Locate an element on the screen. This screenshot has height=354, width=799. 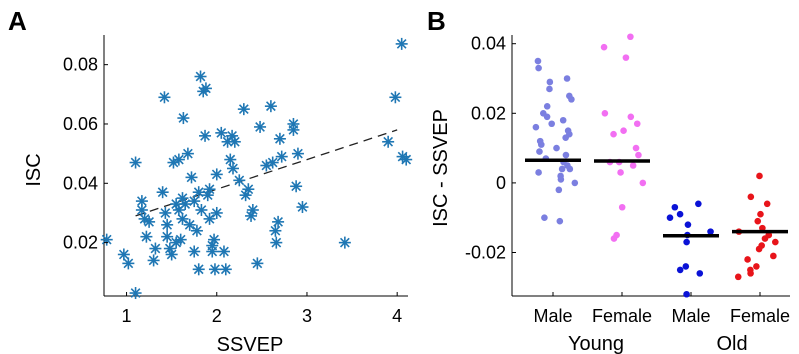
panel-b-y-tick-label: 0 is located at coordinates (501, 183).